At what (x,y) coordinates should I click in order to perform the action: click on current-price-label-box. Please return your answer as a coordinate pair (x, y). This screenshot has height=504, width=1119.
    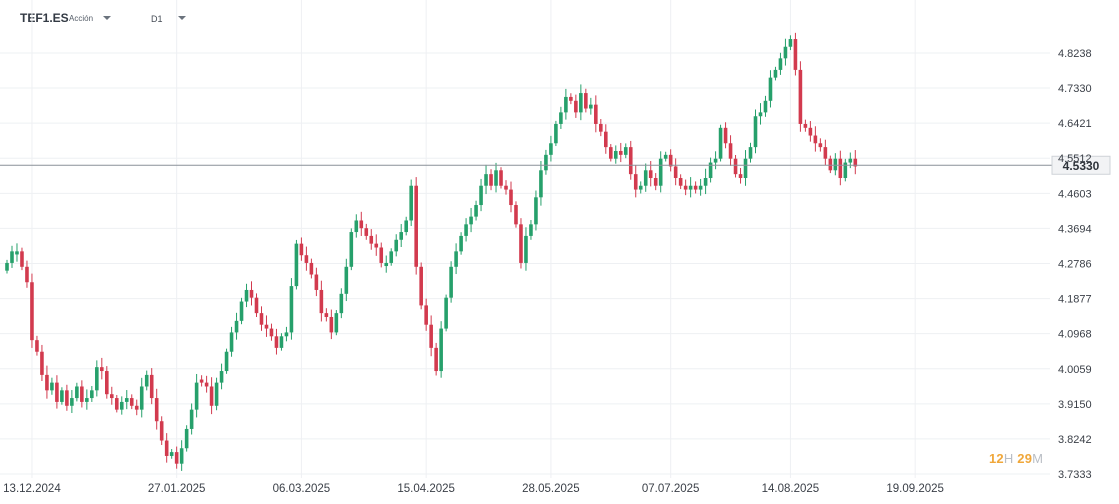
    Looking at the image, I should click on (1081, 165).